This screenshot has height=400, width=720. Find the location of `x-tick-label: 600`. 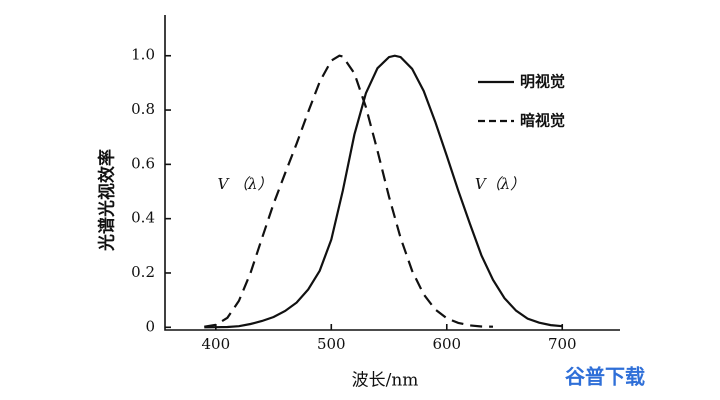

x-tick-label: 600 is located at coordinates (446, 344).